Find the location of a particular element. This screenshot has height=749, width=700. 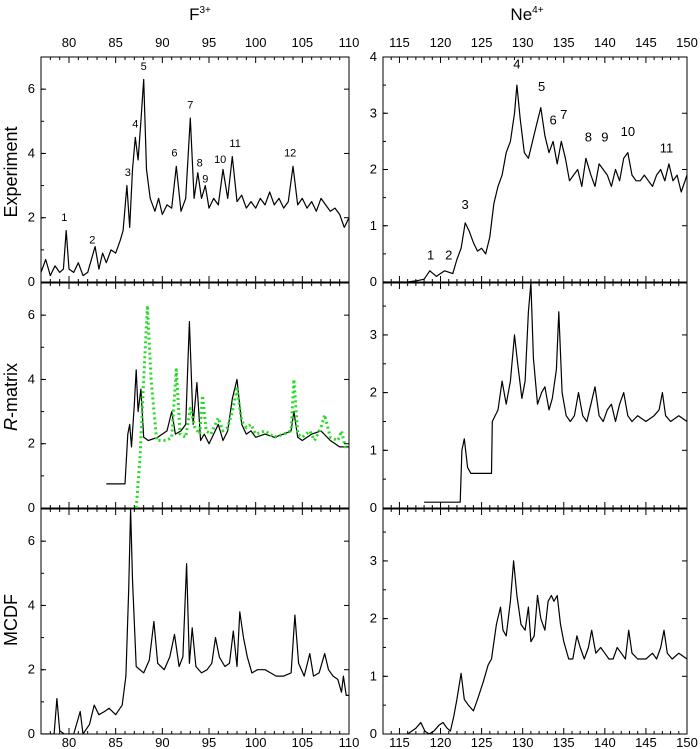

x-tick-label-top: 80 is located at coordinates (69, 42).